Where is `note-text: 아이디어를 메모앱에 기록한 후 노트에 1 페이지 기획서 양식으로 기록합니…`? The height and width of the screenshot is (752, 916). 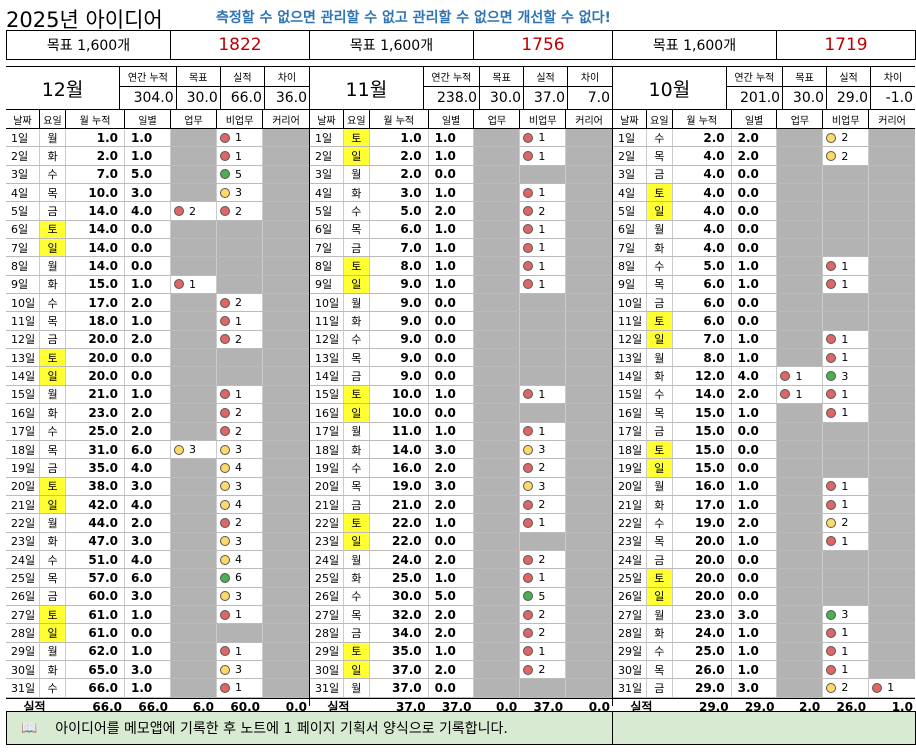
note-text: 아이디어를 메모앱에 기록한 후 노트에 1 페이지 기획서 양식으로 기록합니… is located at coordinates (281, 729).